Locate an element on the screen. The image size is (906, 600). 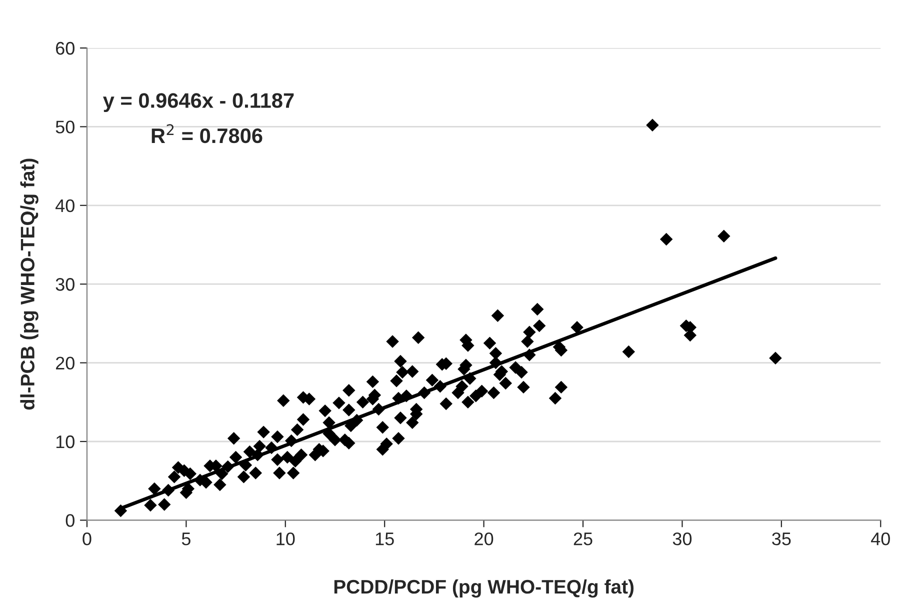
y-tick-label: 50 is located at coordinates (65, 127).